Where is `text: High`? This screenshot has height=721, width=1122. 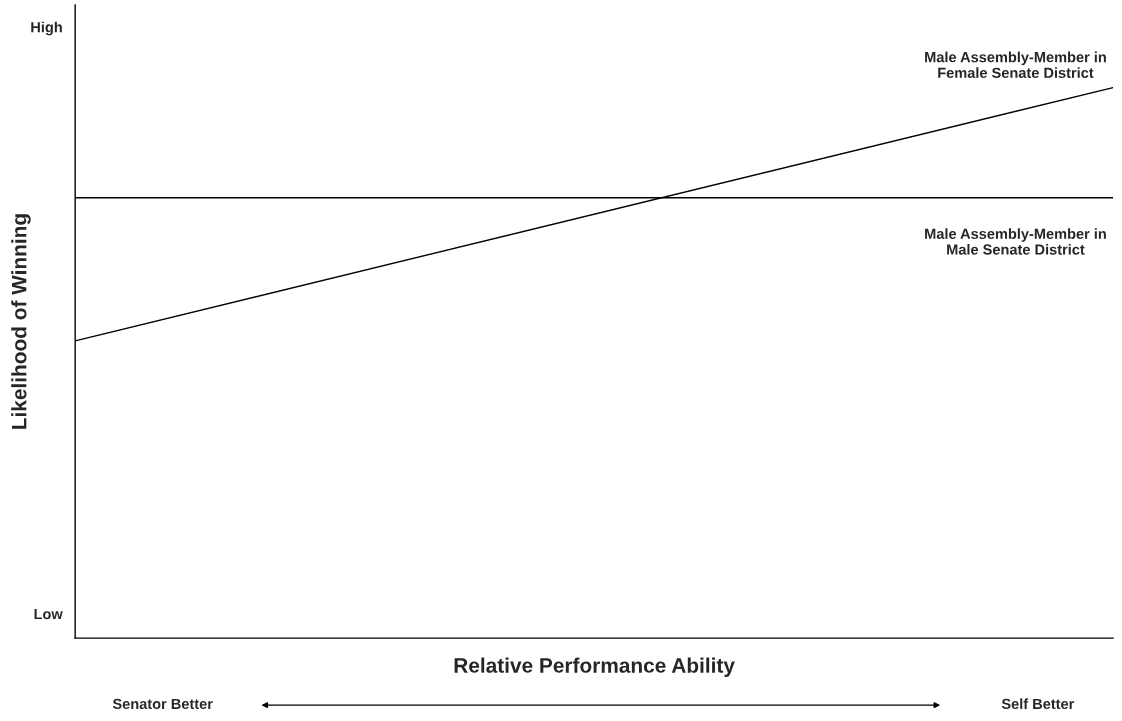
text: High is located at coordinates (46, 28).